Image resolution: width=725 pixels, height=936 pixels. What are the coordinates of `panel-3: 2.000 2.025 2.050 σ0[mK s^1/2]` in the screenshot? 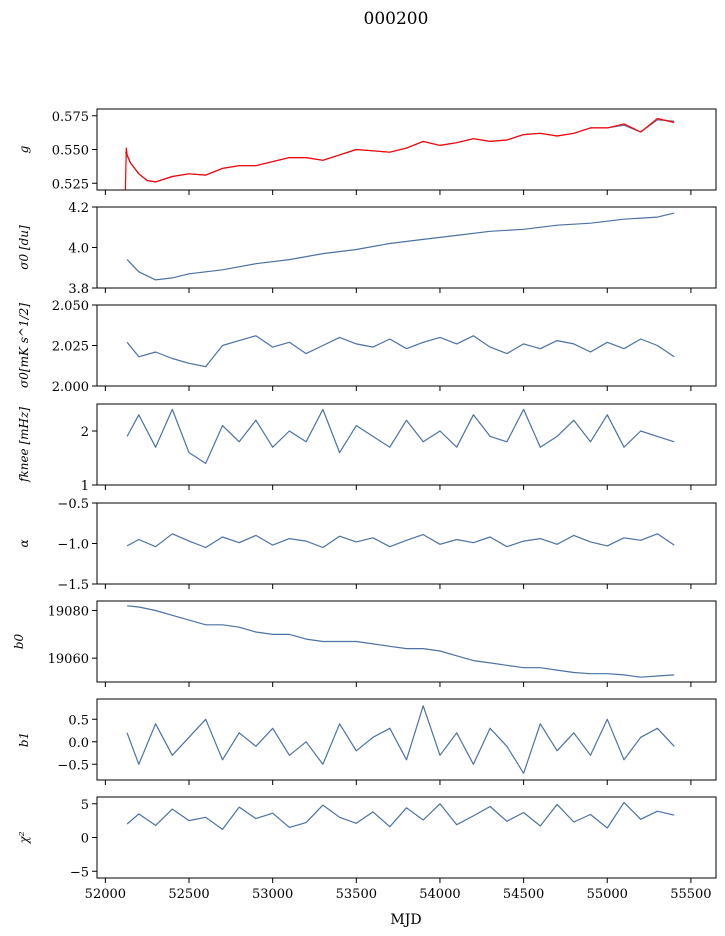 It's located at (367, 347).